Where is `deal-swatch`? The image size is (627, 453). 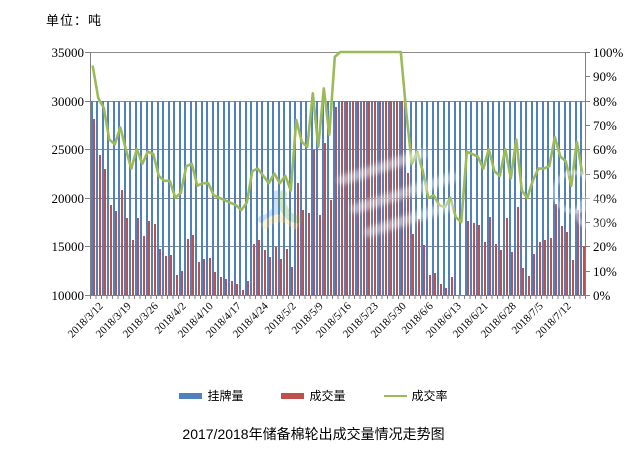
deal-swatch is located at coordinates (293, 395).